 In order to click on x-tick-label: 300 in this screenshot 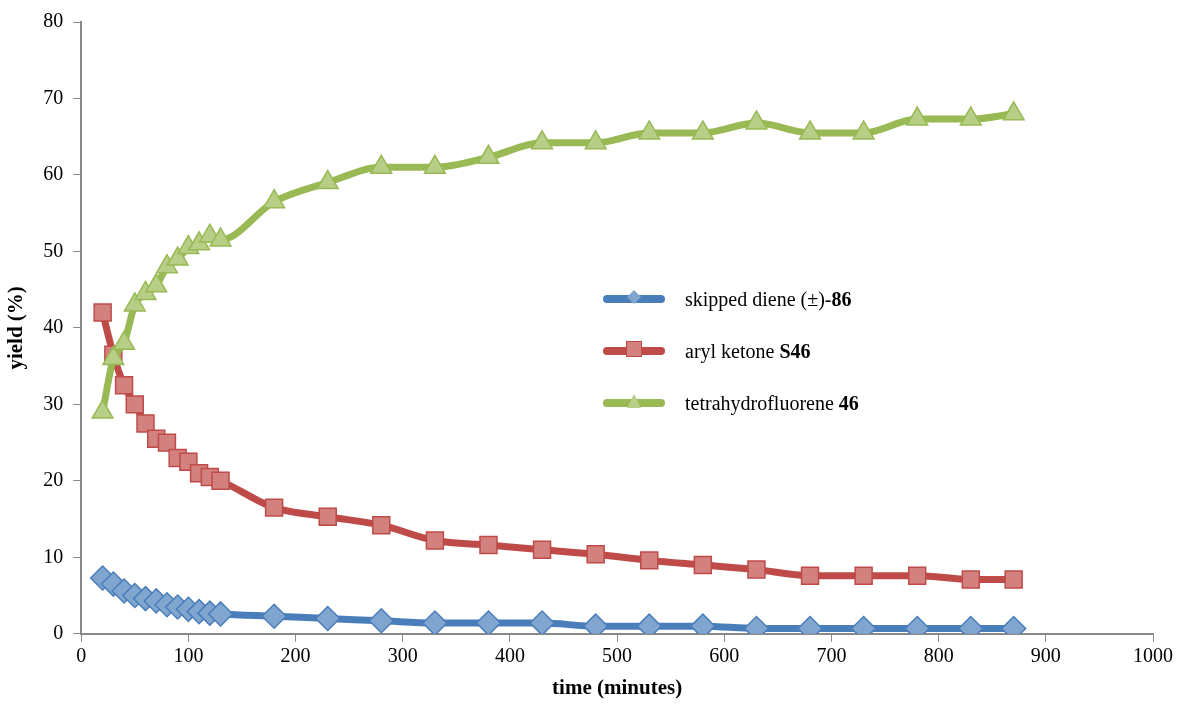, I will do `click(402, 655)`.